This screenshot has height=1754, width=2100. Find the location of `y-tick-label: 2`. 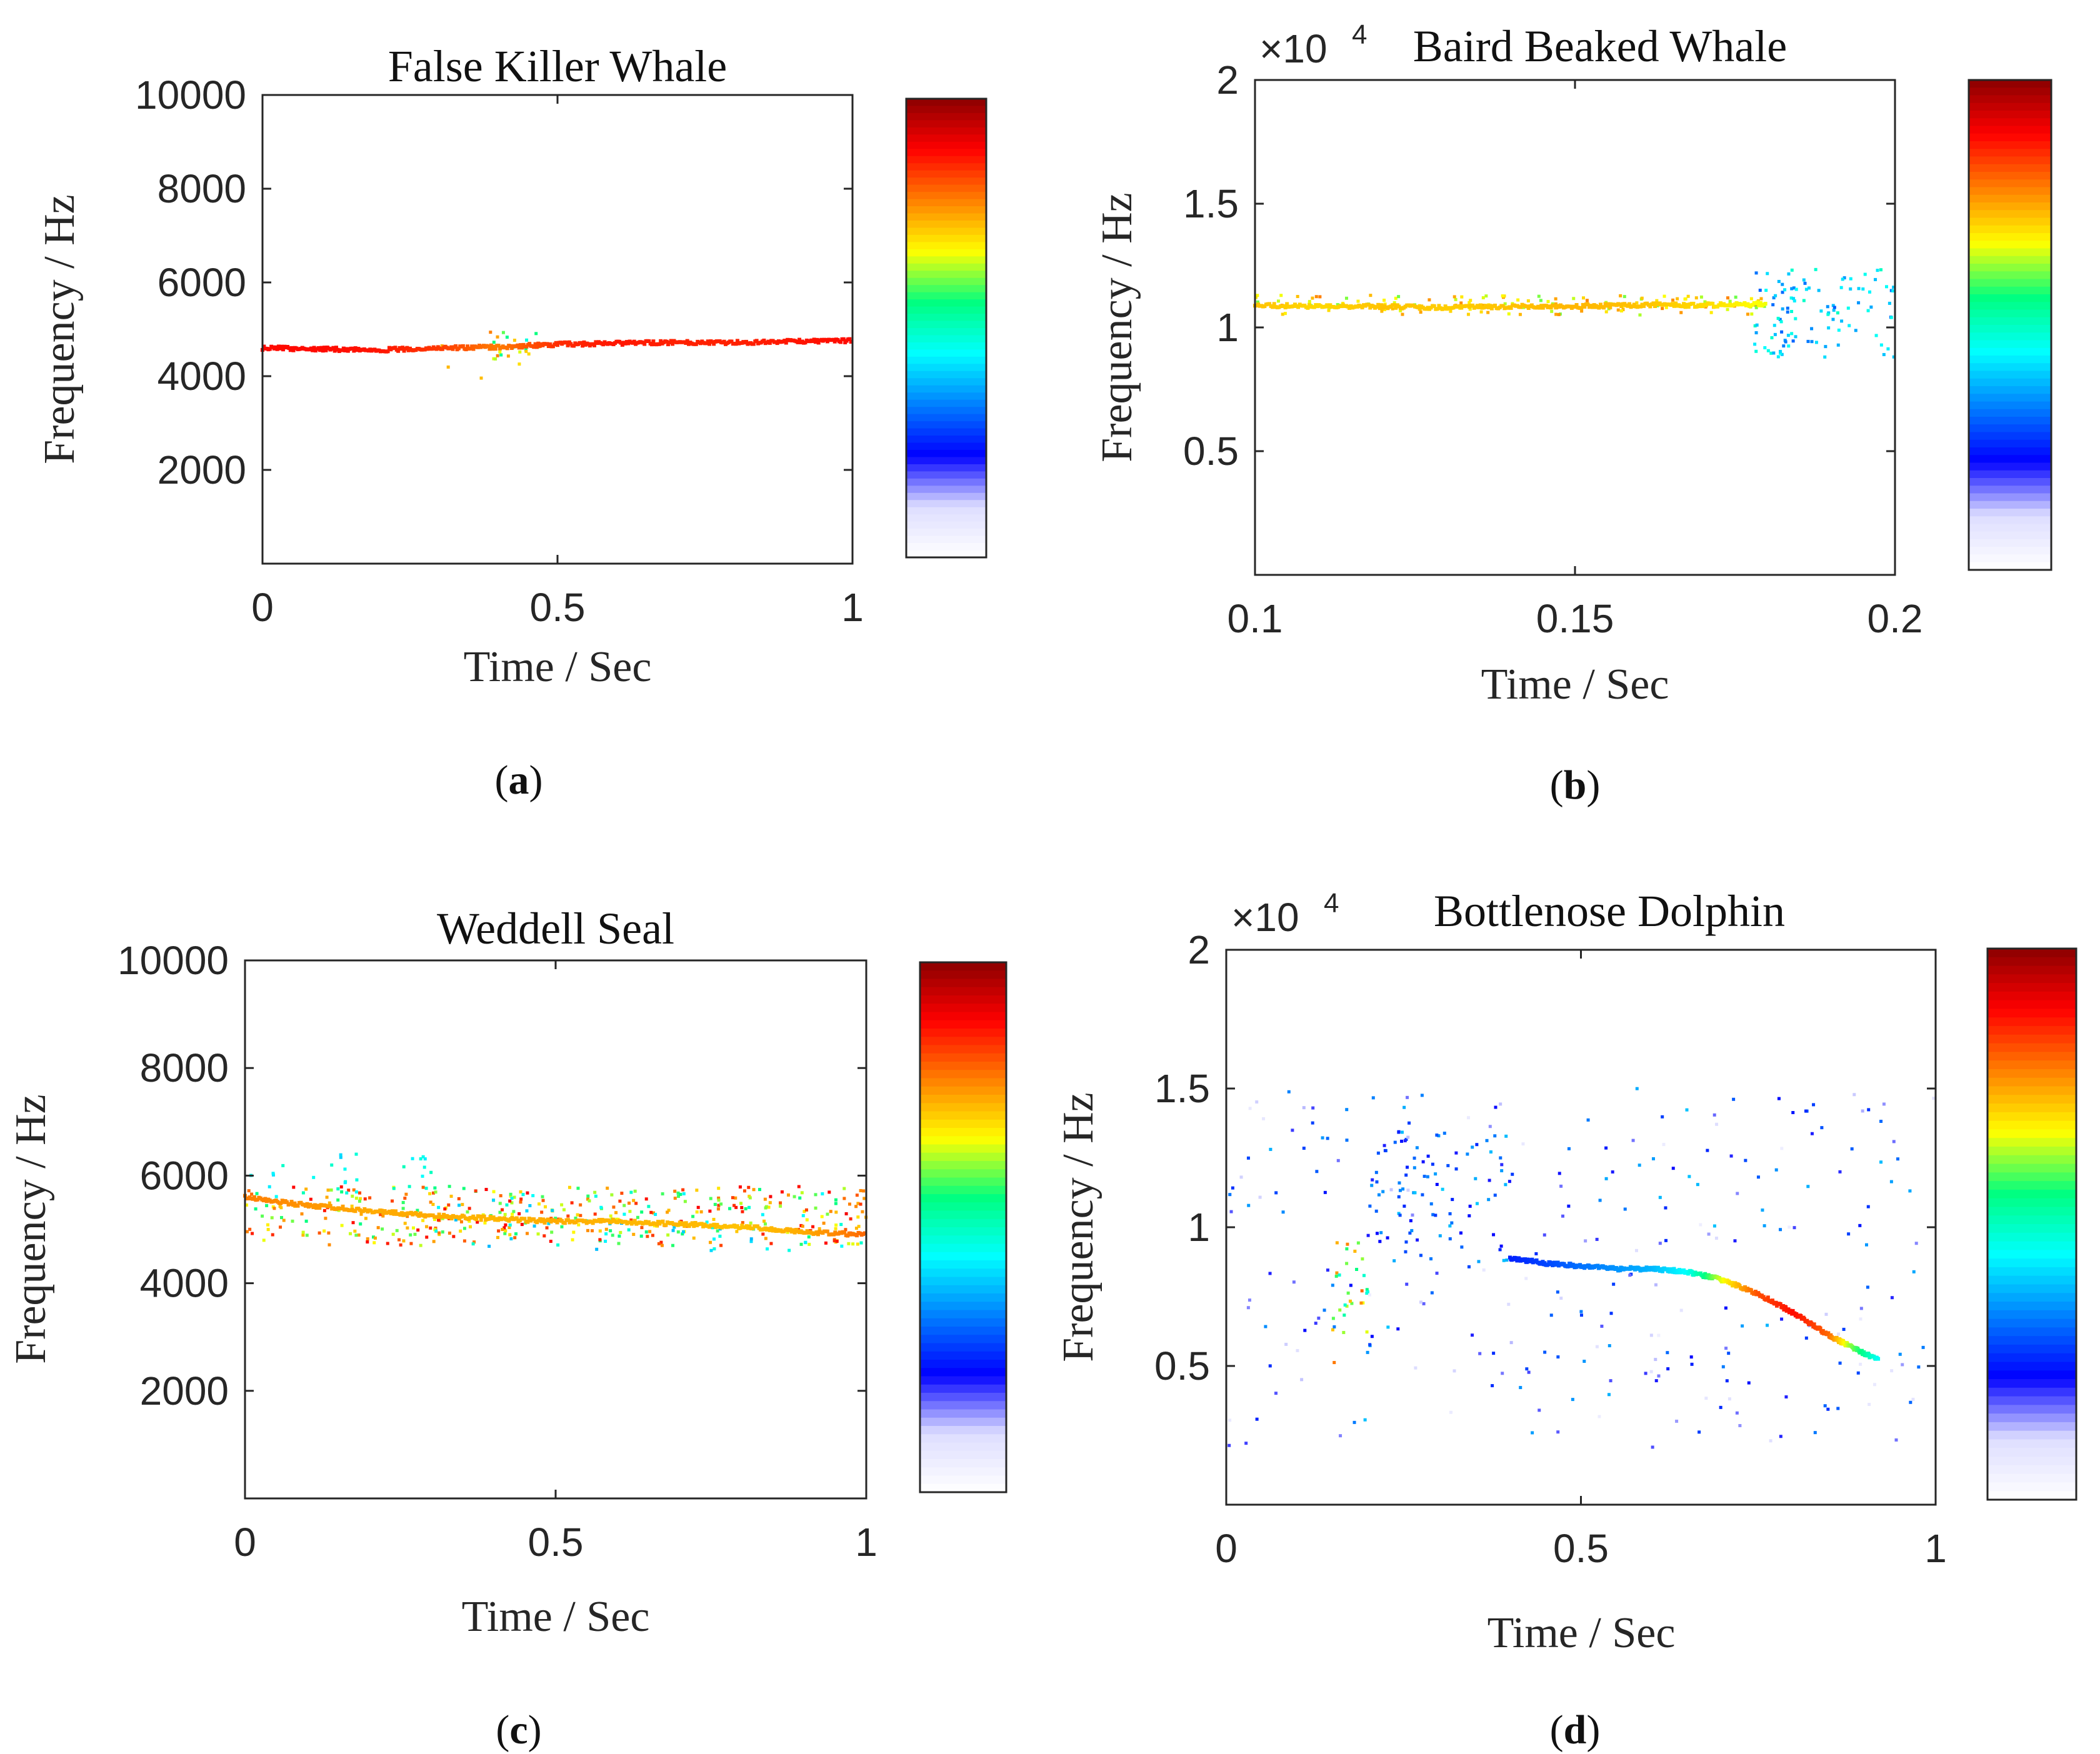

y-tick-label: 2 is located at coordinates (1199, 949).